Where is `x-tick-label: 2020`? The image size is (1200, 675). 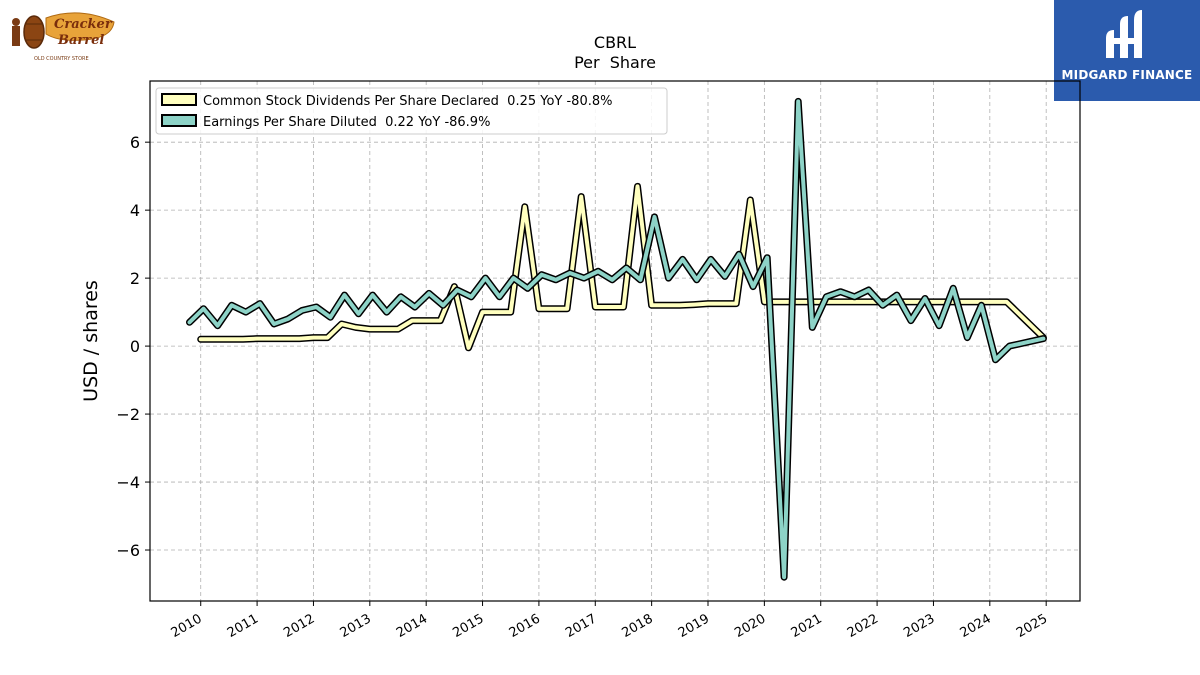
x-tick-label: 2020 is located at coordinates (750, 626).